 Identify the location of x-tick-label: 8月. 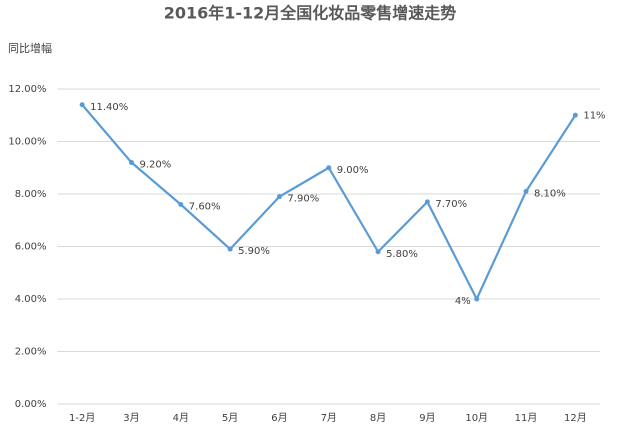
(378, 418).